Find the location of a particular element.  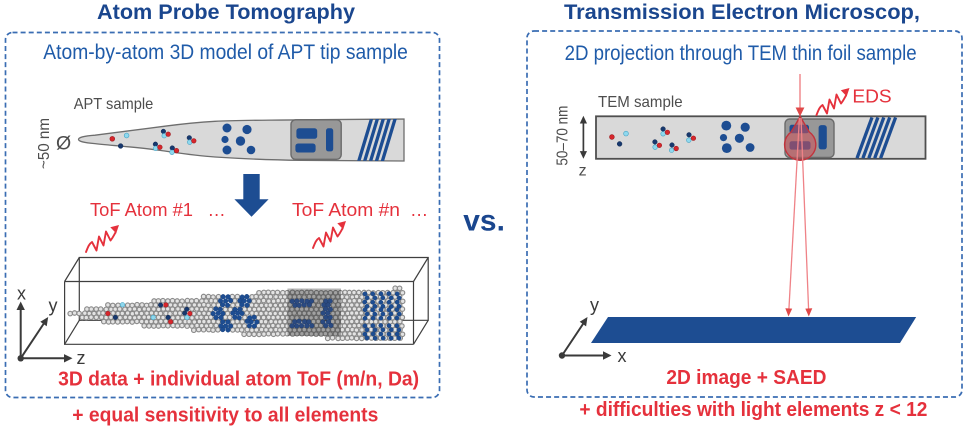

svg-text:Transmission Electron Microsco: Transmission Electron Microscop, is located at coordinates (742, 12).